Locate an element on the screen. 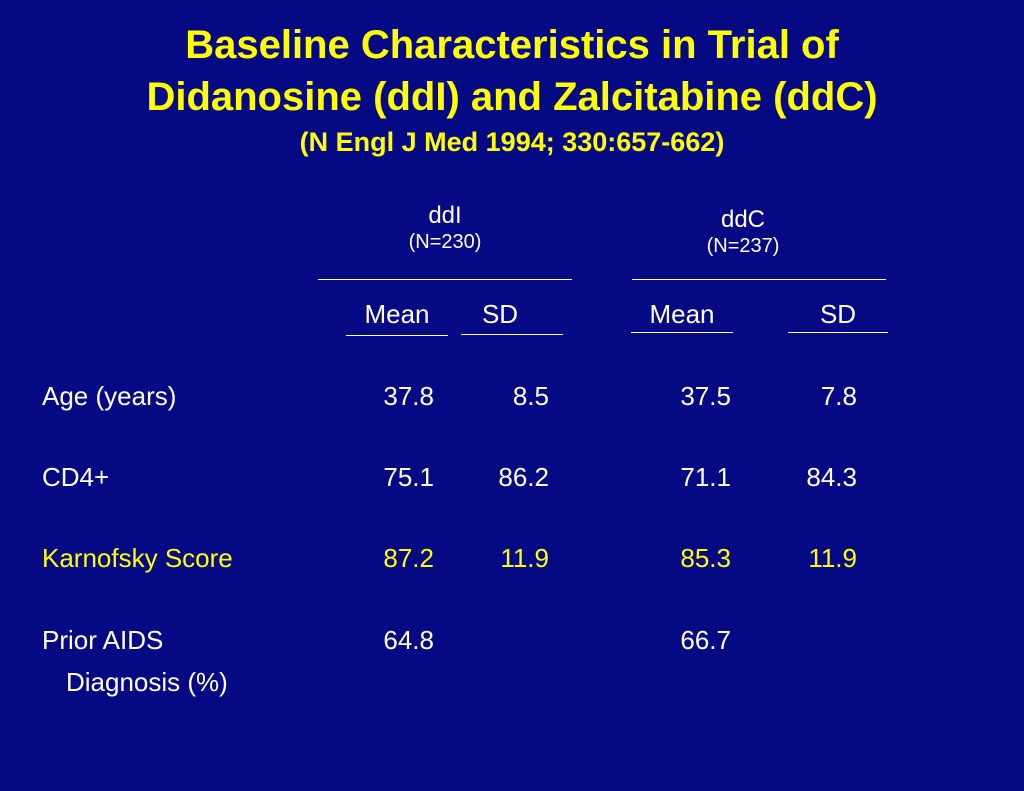 This screenshot has width=1024, height=791. group-header-ddc: ddC (N=237) is located at coordinates (743, 232).